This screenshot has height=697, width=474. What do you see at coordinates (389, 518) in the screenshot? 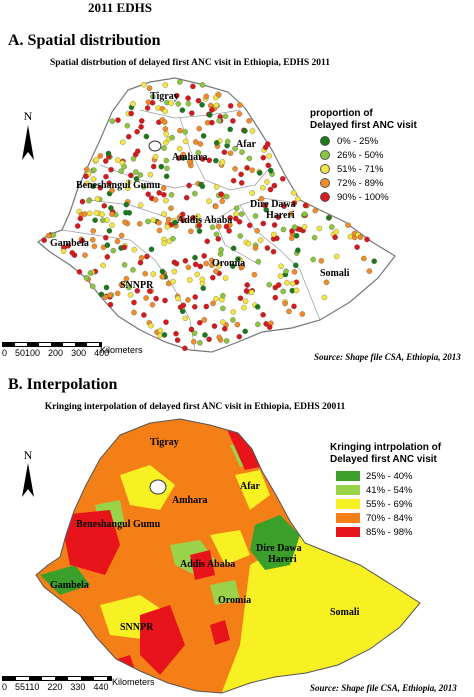
I see `legend-label: 70% - 84%` at bounding box center [389, 518].